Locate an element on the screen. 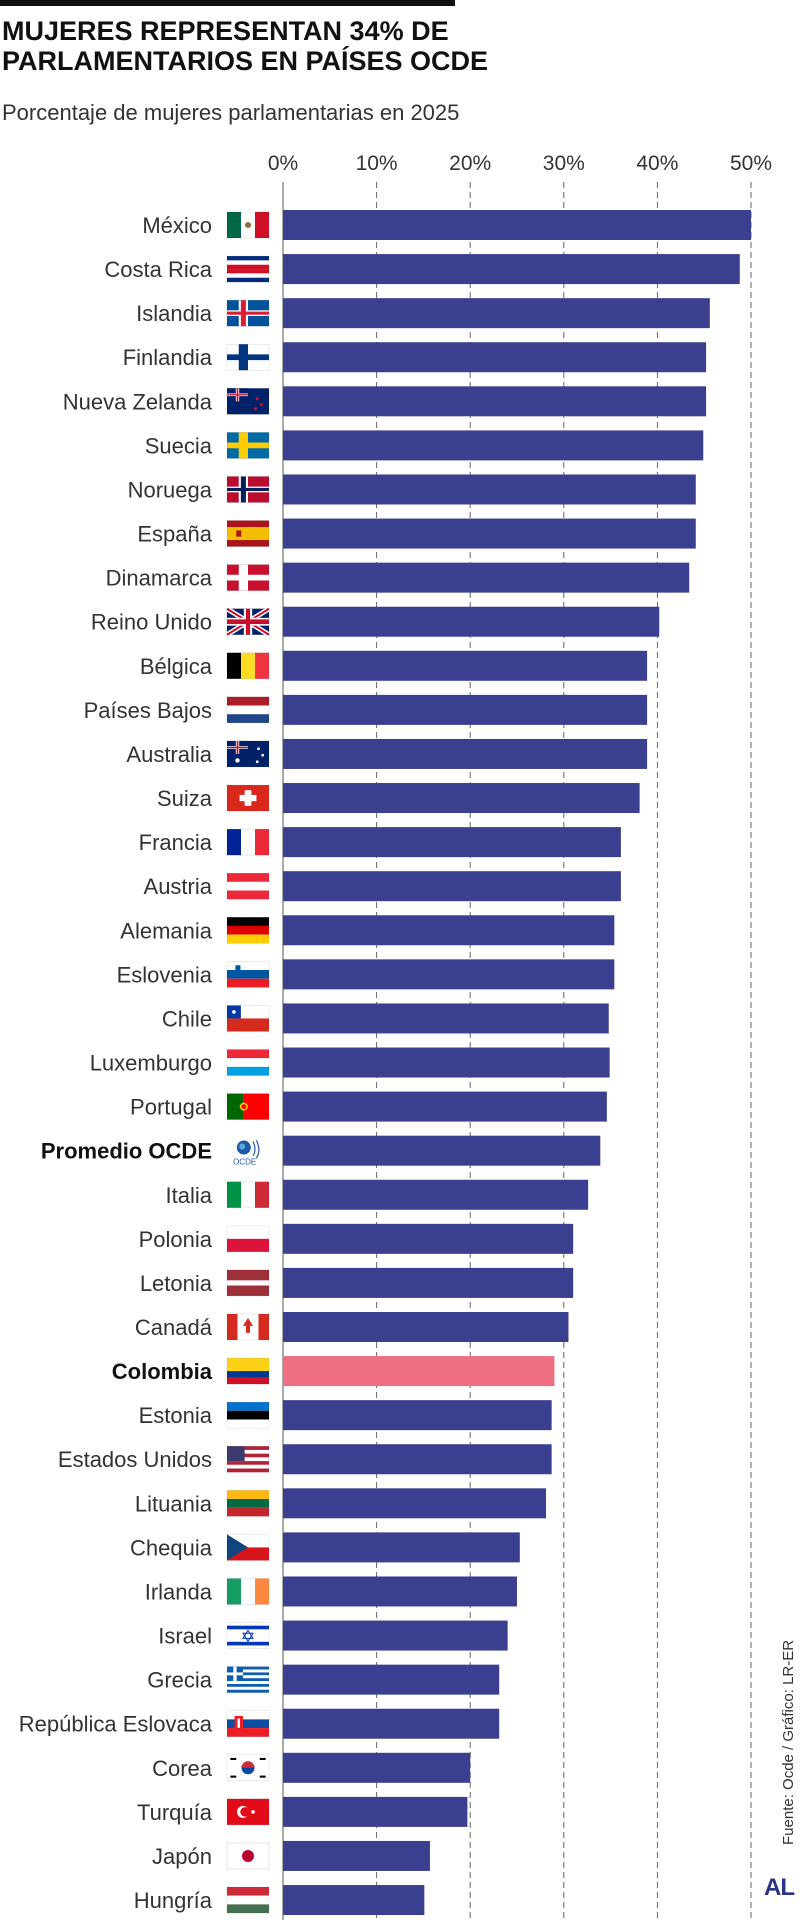 The width and height of the screenshot is (804, 1920). bar-mx is located at coordinates (517, 225).